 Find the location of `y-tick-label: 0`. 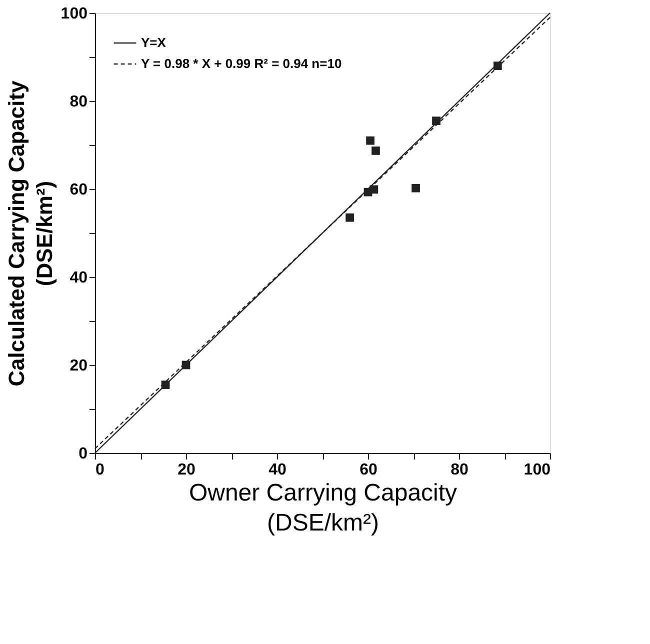

y-tick-label: 0 is located at coordinates (83, 454).